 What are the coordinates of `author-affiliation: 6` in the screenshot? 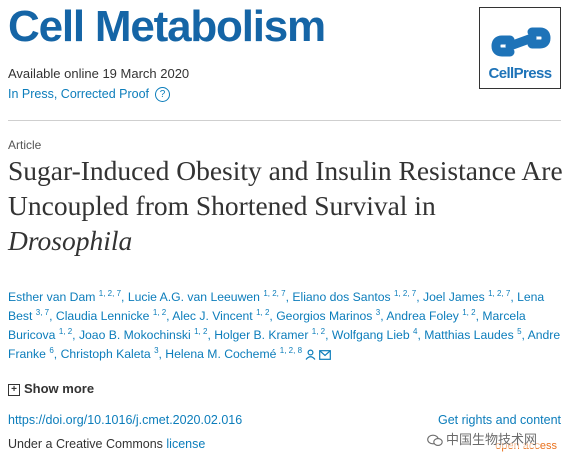 It's located at (51, 350).